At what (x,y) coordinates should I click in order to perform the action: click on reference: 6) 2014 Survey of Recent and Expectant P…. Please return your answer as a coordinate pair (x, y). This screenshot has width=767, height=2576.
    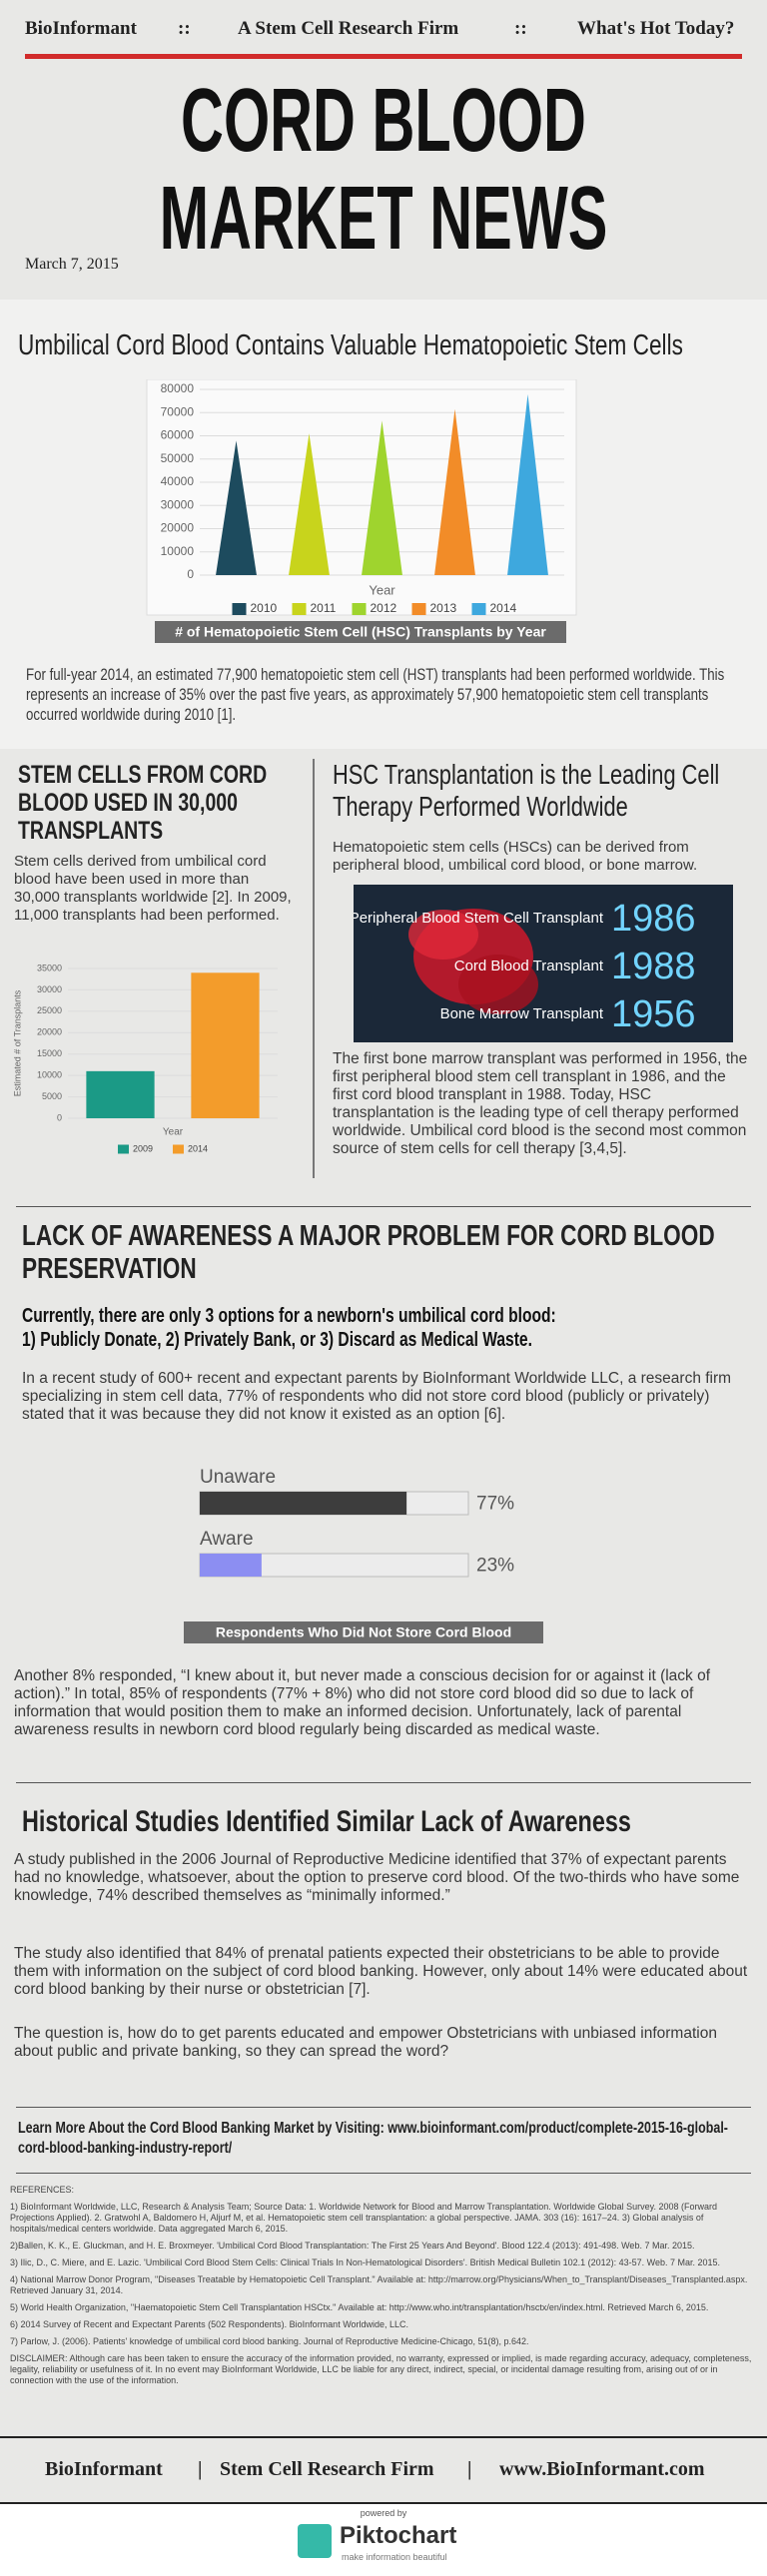
    Looking at the image, I should click on (210, 2324).